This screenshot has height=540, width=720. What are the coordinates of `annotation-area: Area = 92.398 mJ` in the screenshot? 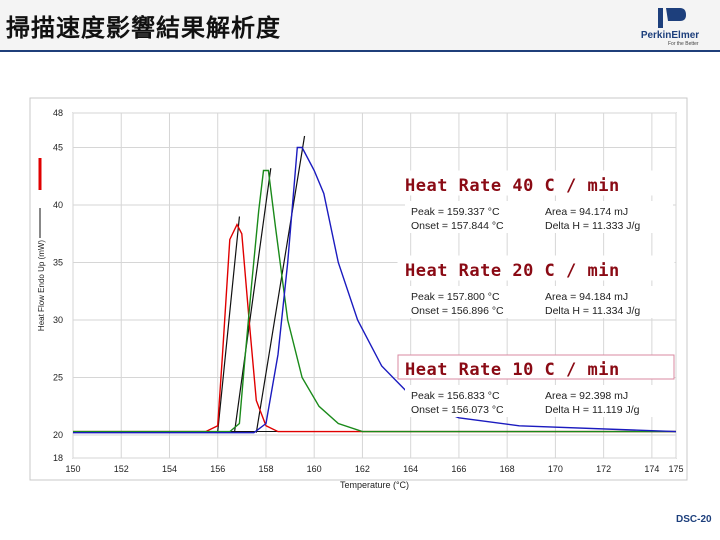 It's located at (586, 396).